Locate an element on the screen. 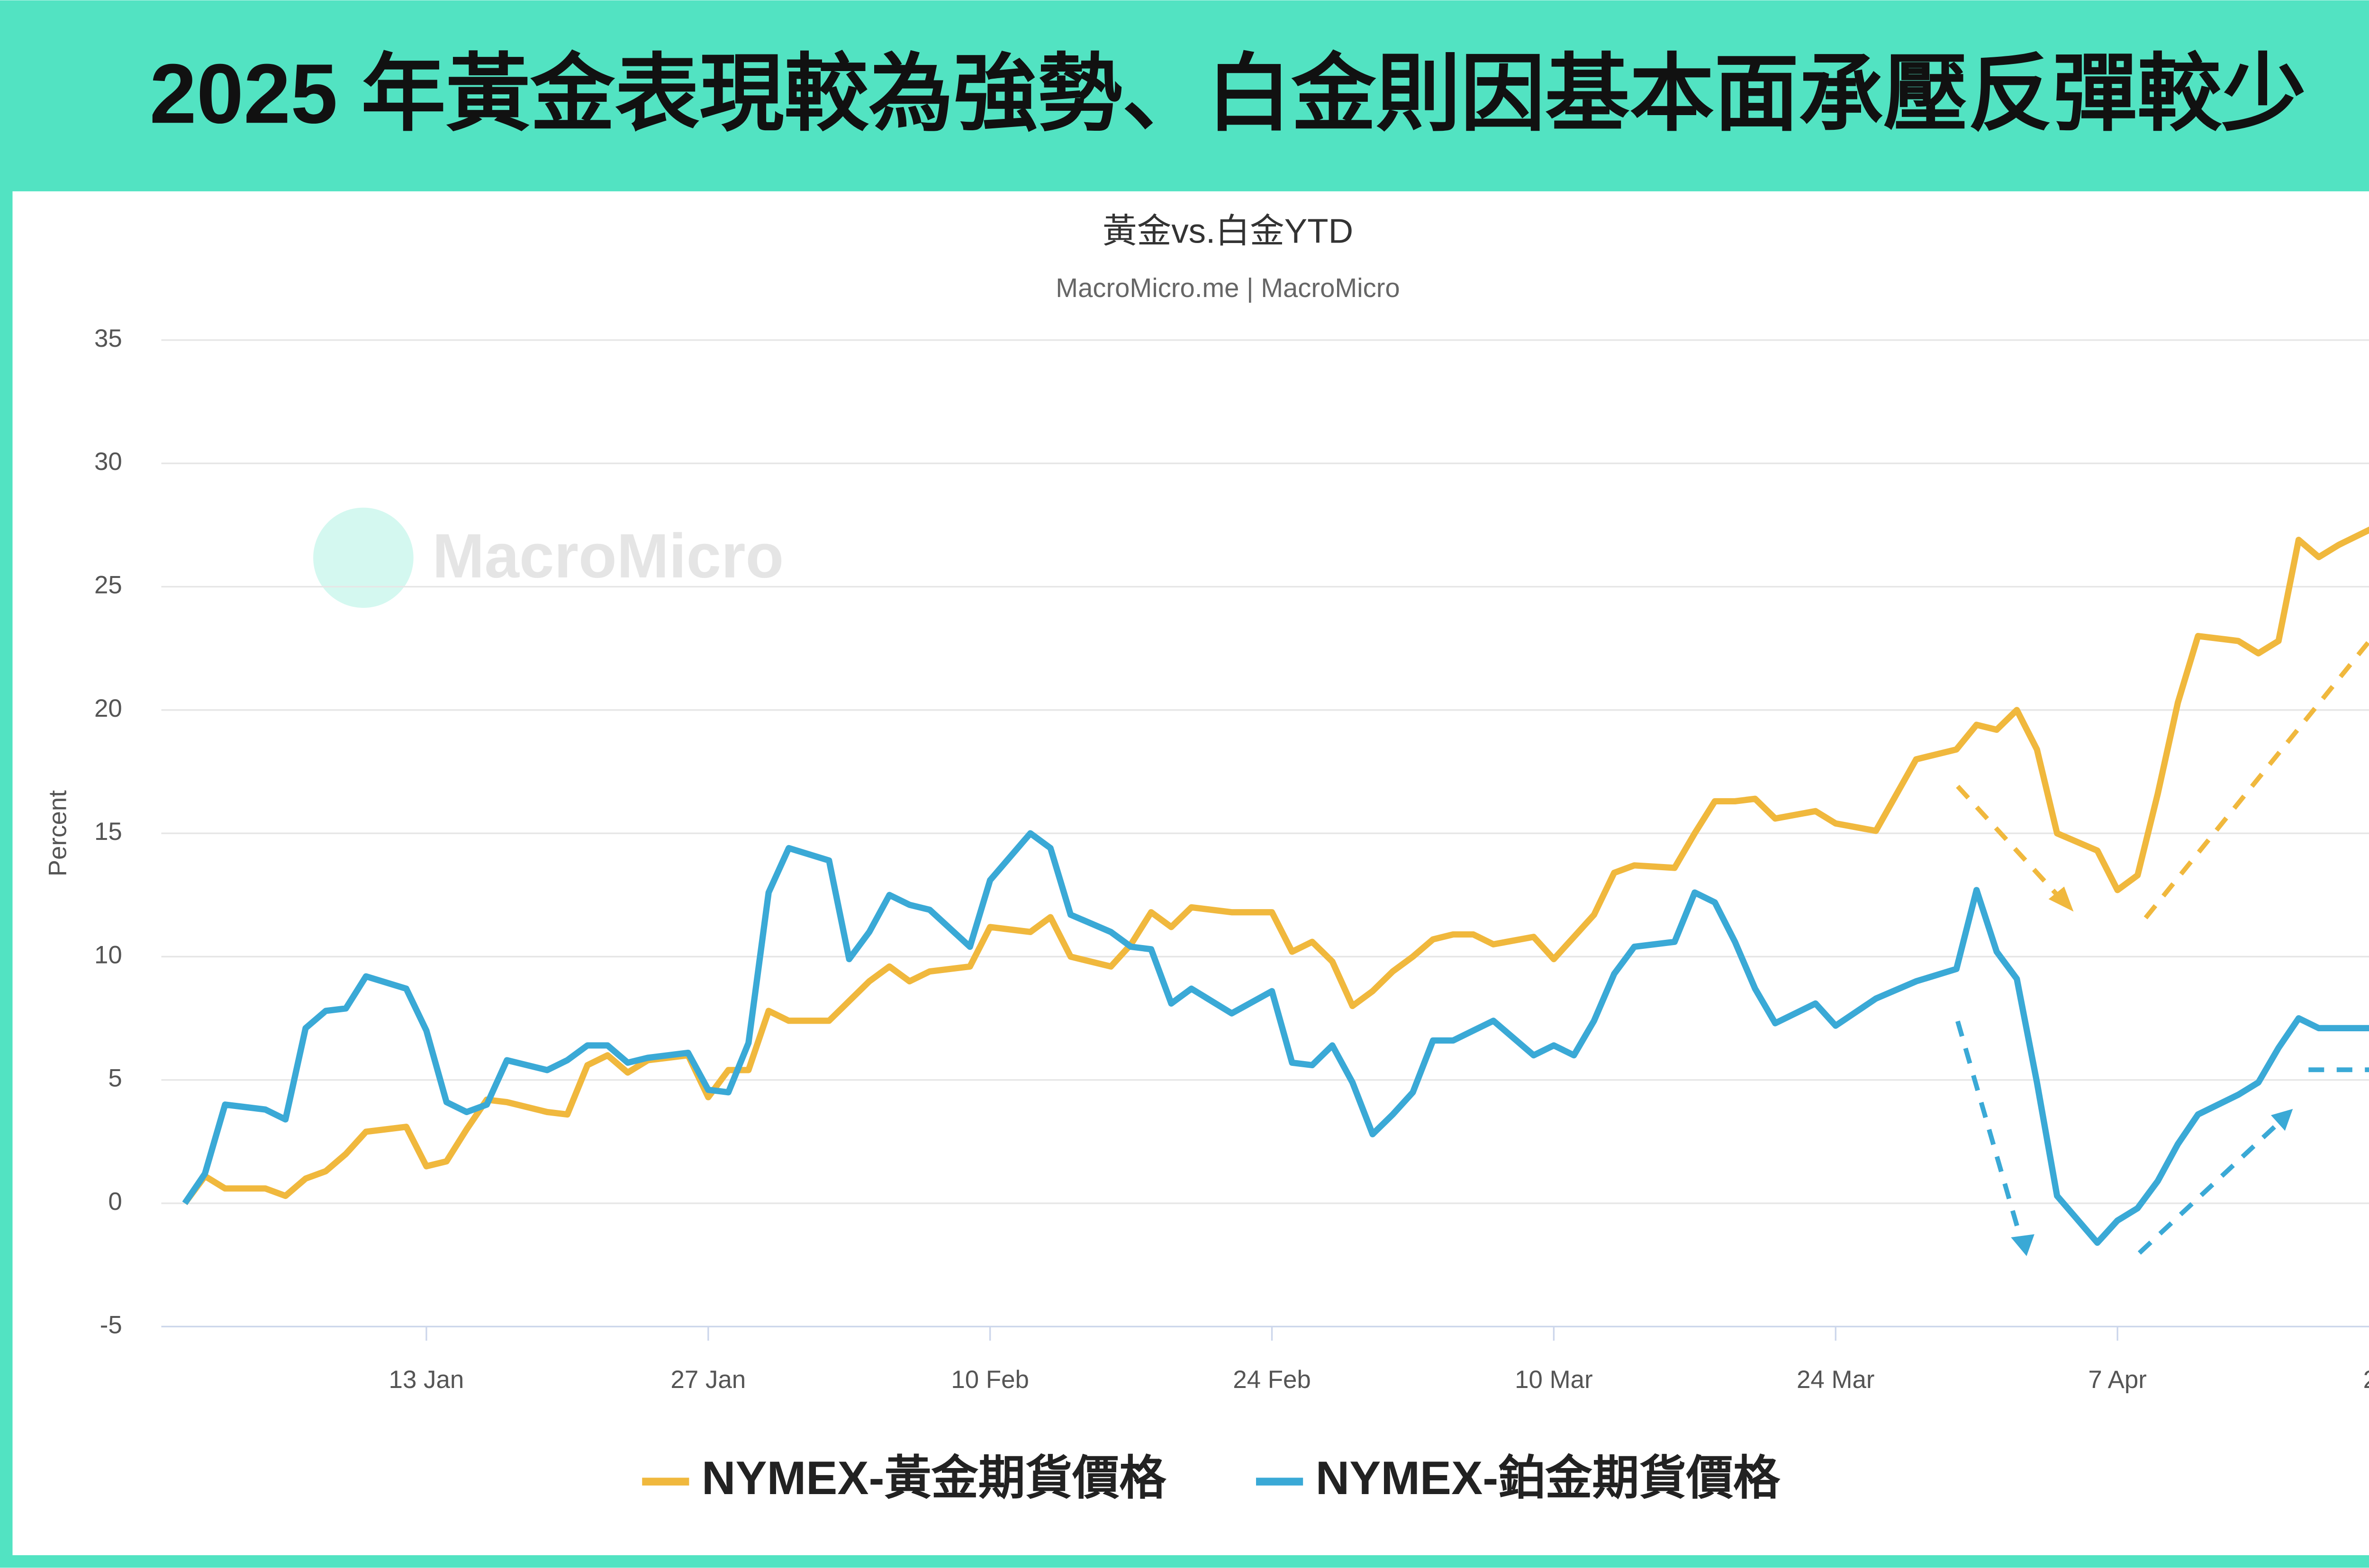  x-tick-label: 13 Jan is located at coordinates (427, 1380).